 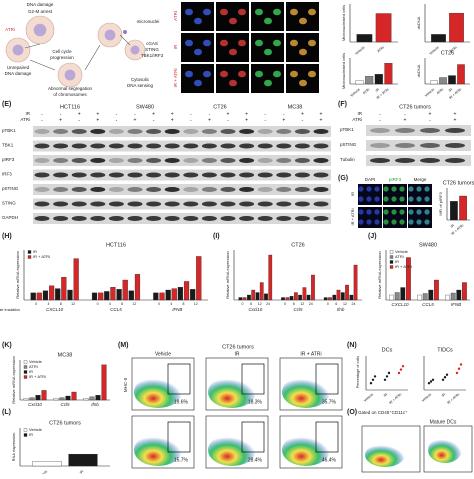 What do you see at coordinates (179, 379) in the screenshot?
I see `flow-gate` at bounding box center [179, 379].